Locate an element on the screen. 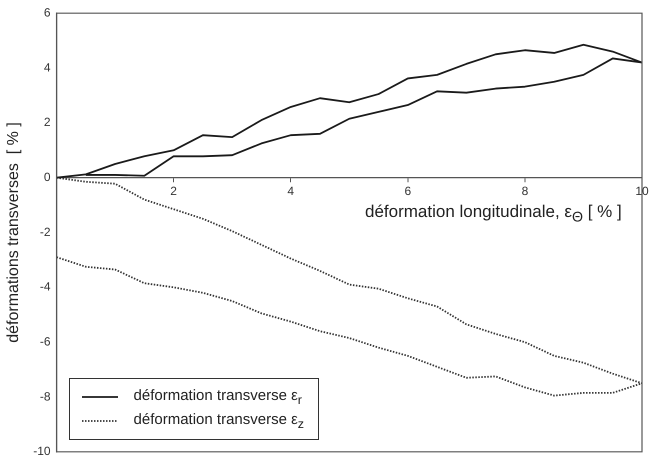 Image resolution: width=654 pixels, height=465 pixels. x-tick-label: 4 is located at coordinates (290, 191).